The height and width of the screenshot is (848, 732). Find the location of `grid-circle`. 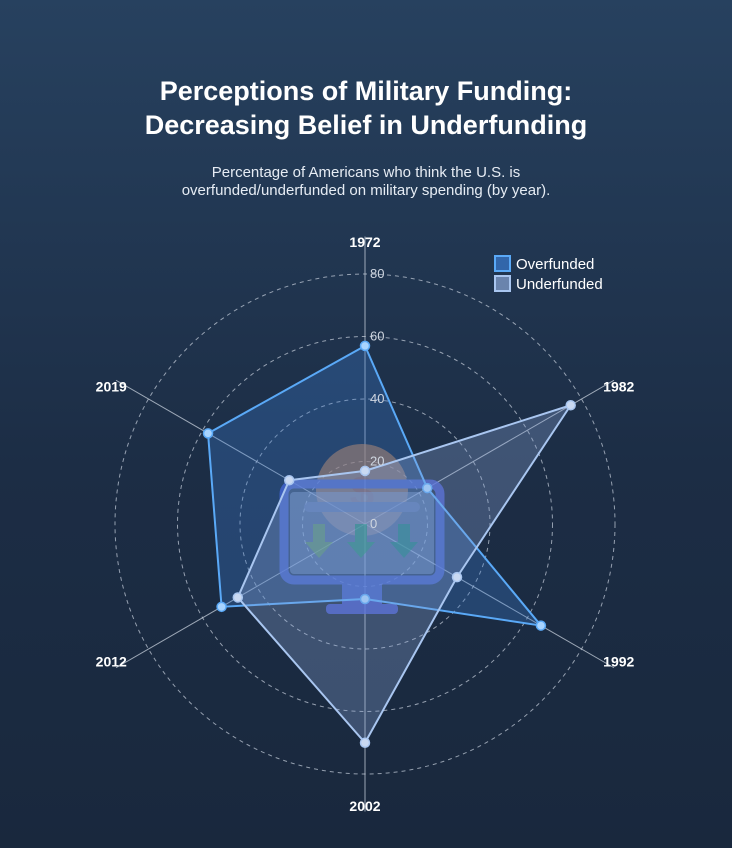

grid-circle is located at coordinates (365, 524).